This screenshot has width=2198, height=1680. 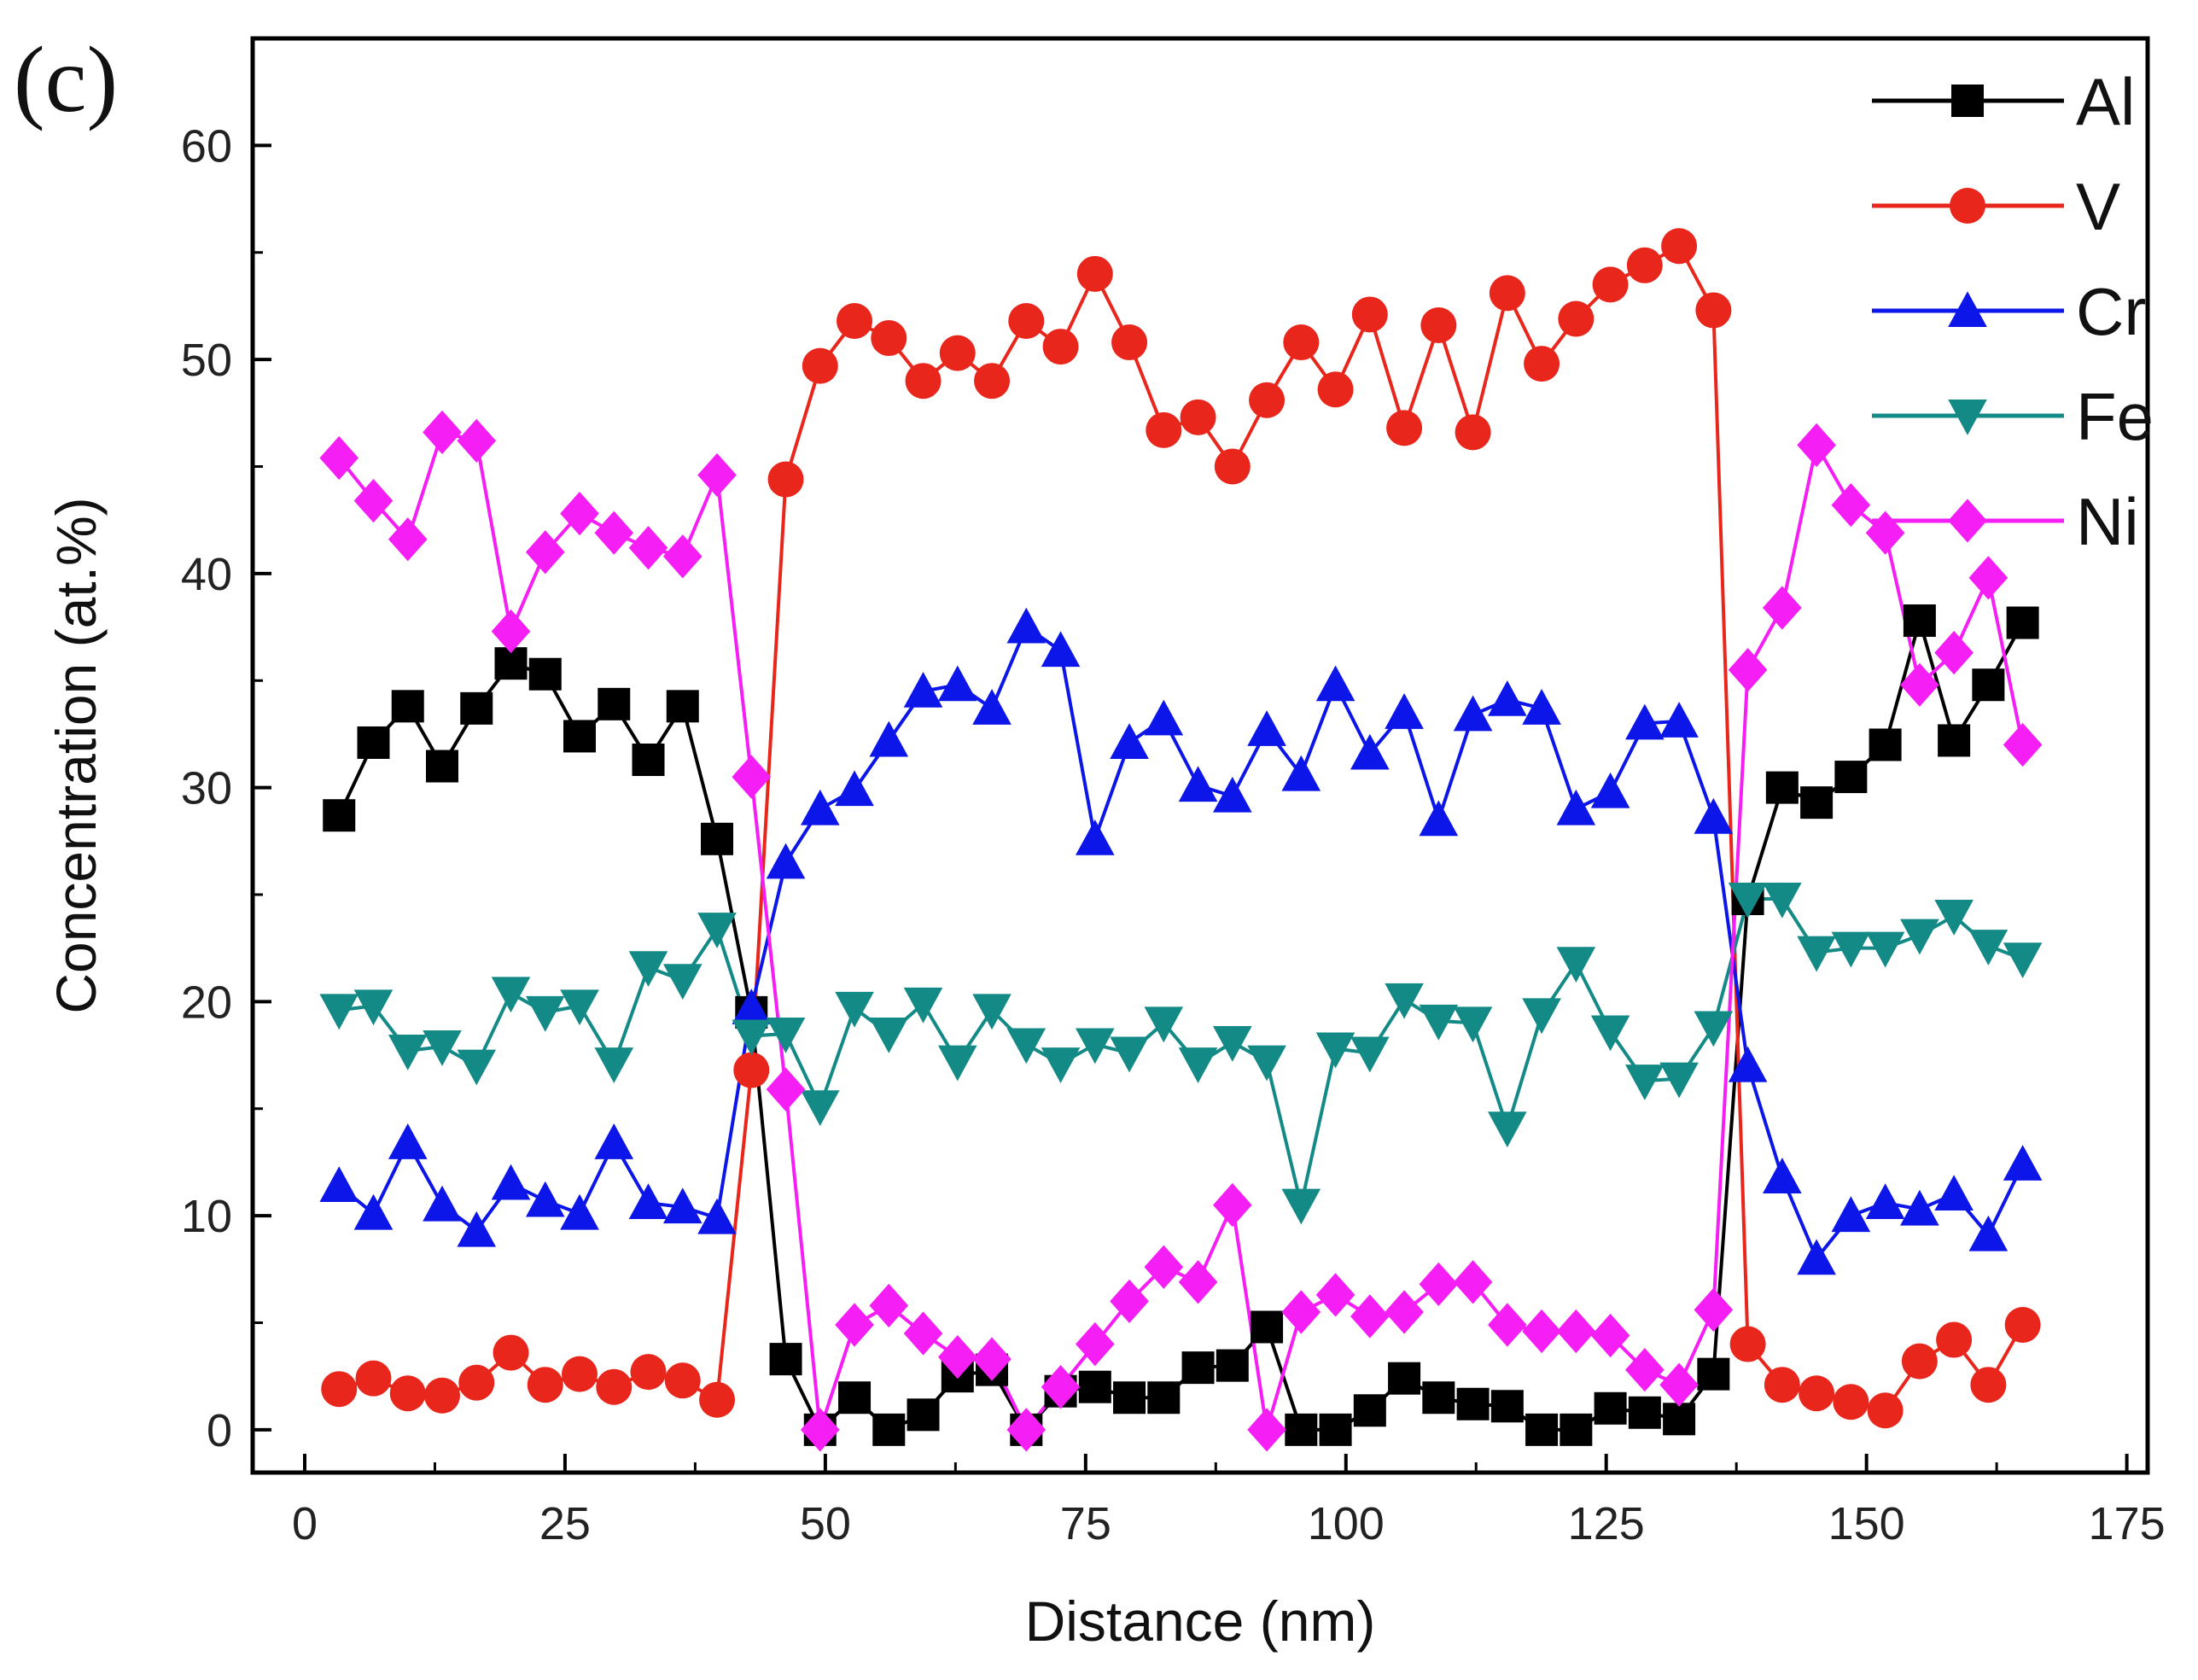 What do you see at coordinates (1967, 101) in the screenshot?
I see `legend-marker-al` at bounding box center [1967, 101].